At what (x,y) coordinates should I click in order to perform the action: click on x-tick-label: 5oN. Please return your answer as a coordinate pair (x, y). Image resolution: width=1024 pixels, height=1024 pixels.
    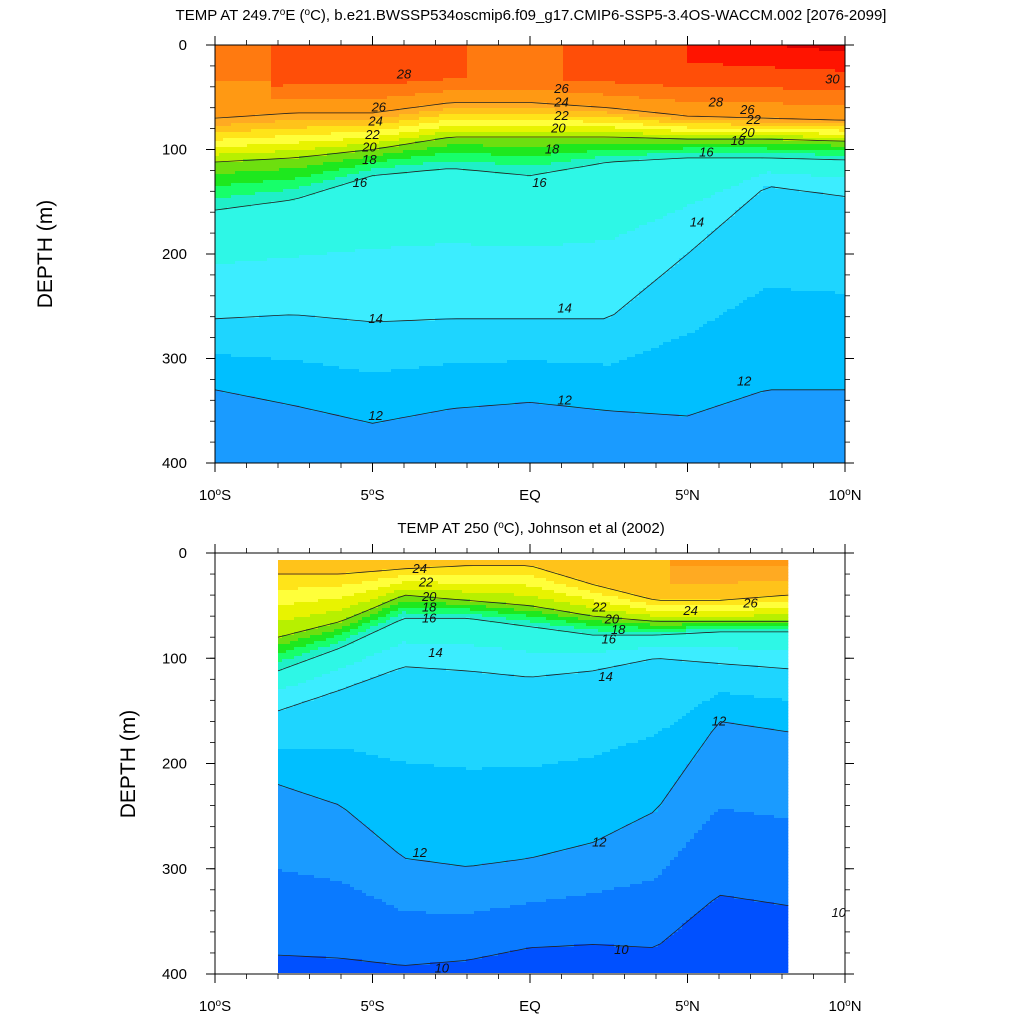
    Looking at the image, I should click on (687, 1007).